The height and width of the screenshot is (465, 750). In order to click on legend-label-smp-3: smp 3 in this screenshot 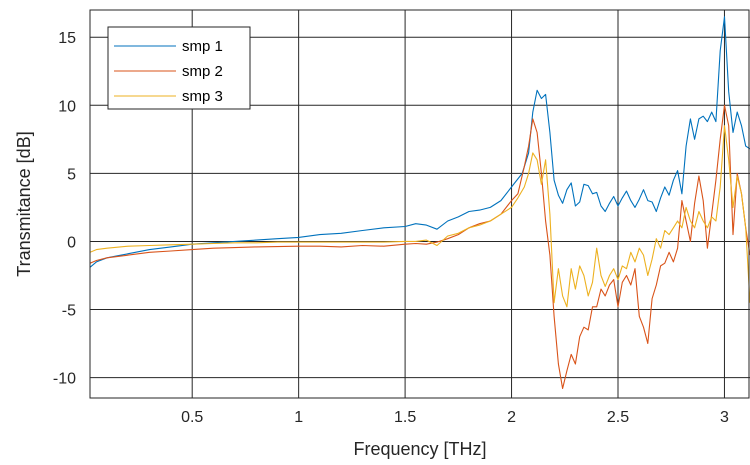, I will do `click(202, 96)`.